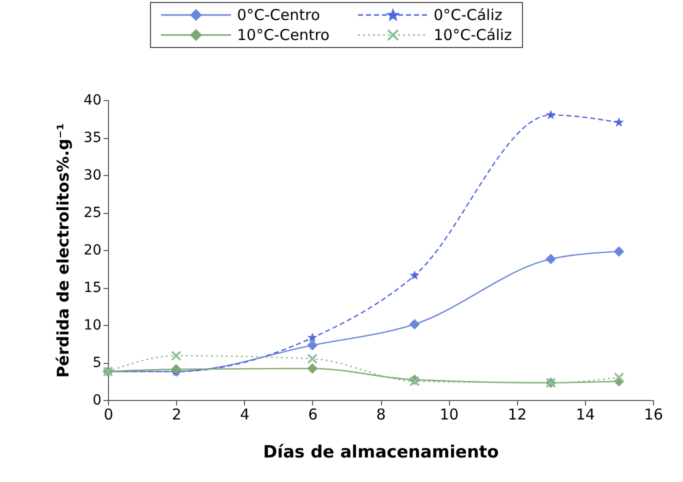 The width and height of the screenshot is (683, 482). Describe the element at coordinates (93, 250) in the screenshot. I see `y-tick-label: 20` at that location.